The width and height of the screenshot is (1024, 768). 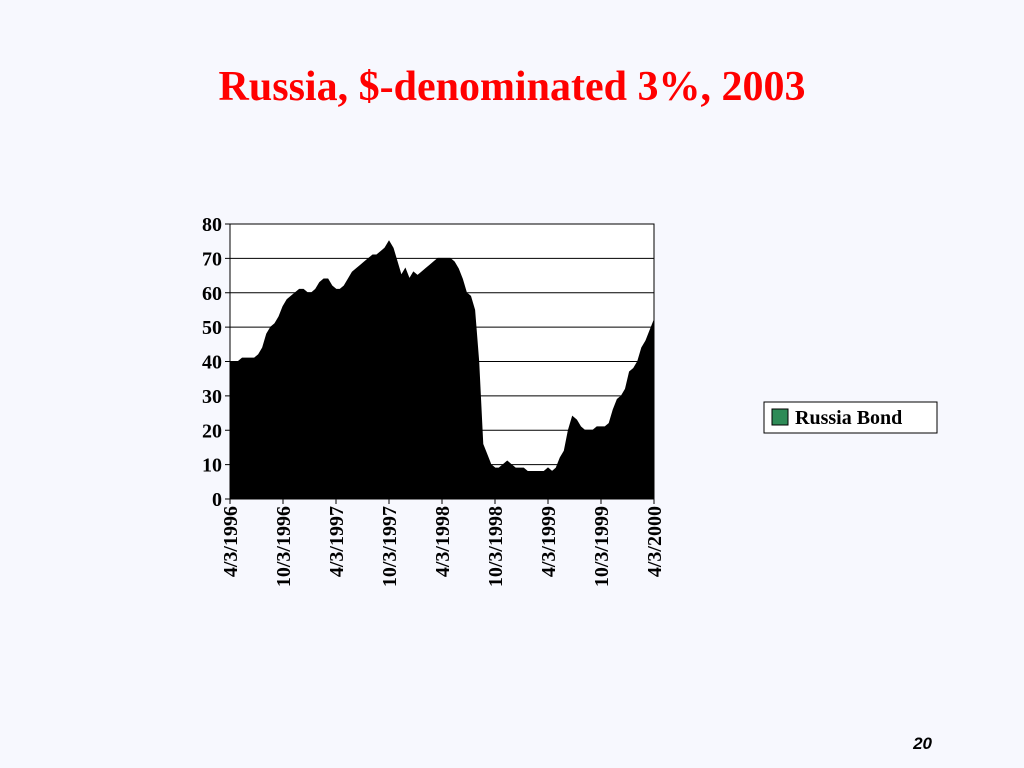 I want to click on y-tick-label: 0, so click(x=217, y=500).